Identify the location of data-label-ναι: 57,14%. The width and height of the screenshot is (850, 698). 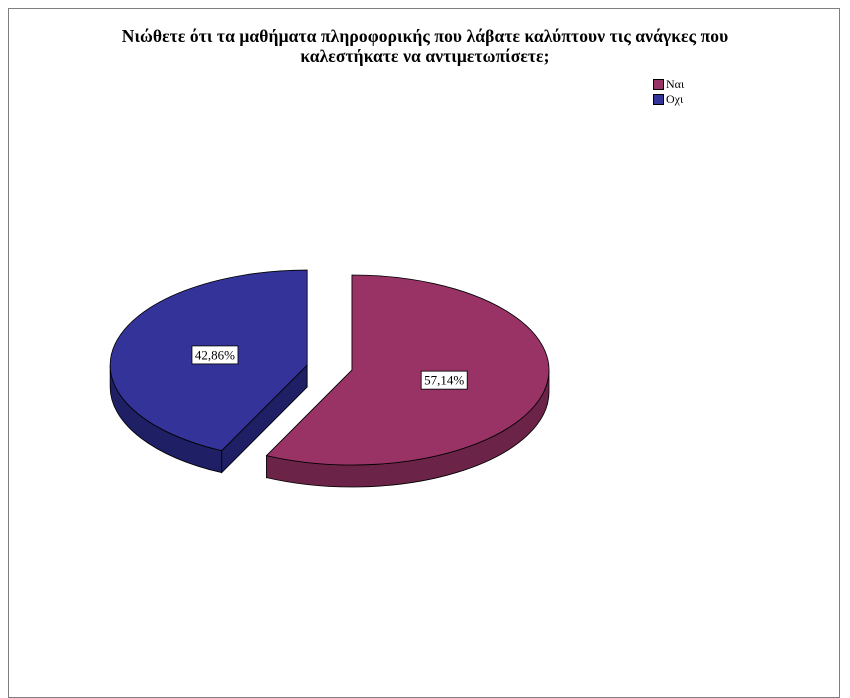
(444, 380).